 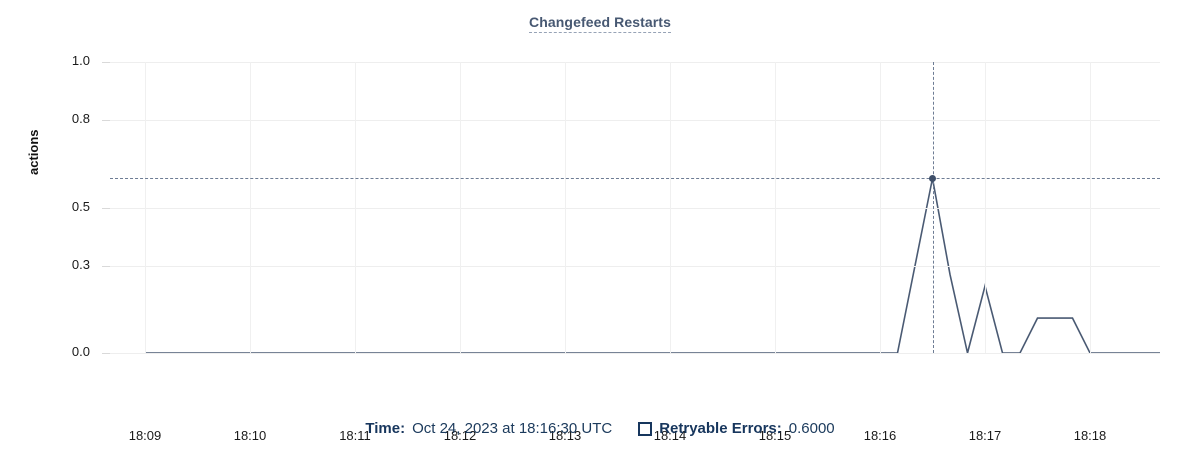 What do you see at coordinates (565, 435) in the screenshot?
I see `x-tick-label: 18:13` at bounding box center [565, 435].